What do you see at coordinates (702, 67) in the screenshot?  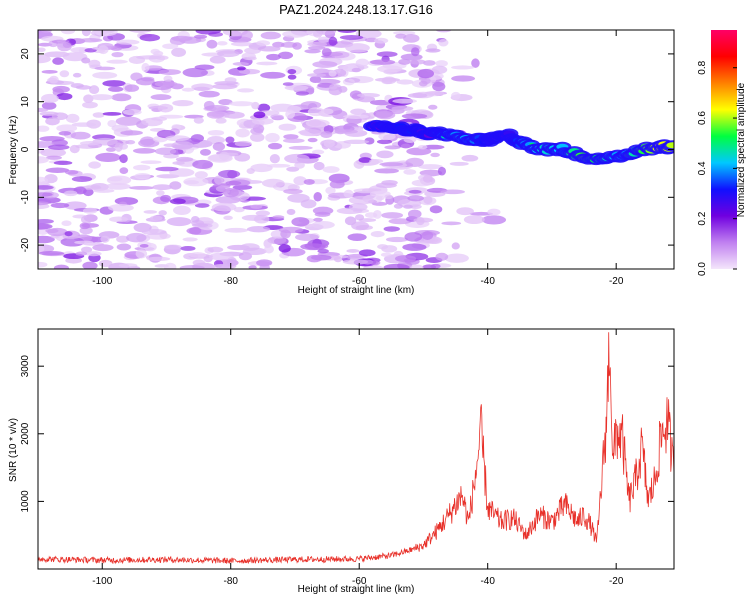 I see `colorbar-tick-label: 0.8` at bounding box center [702, 67].